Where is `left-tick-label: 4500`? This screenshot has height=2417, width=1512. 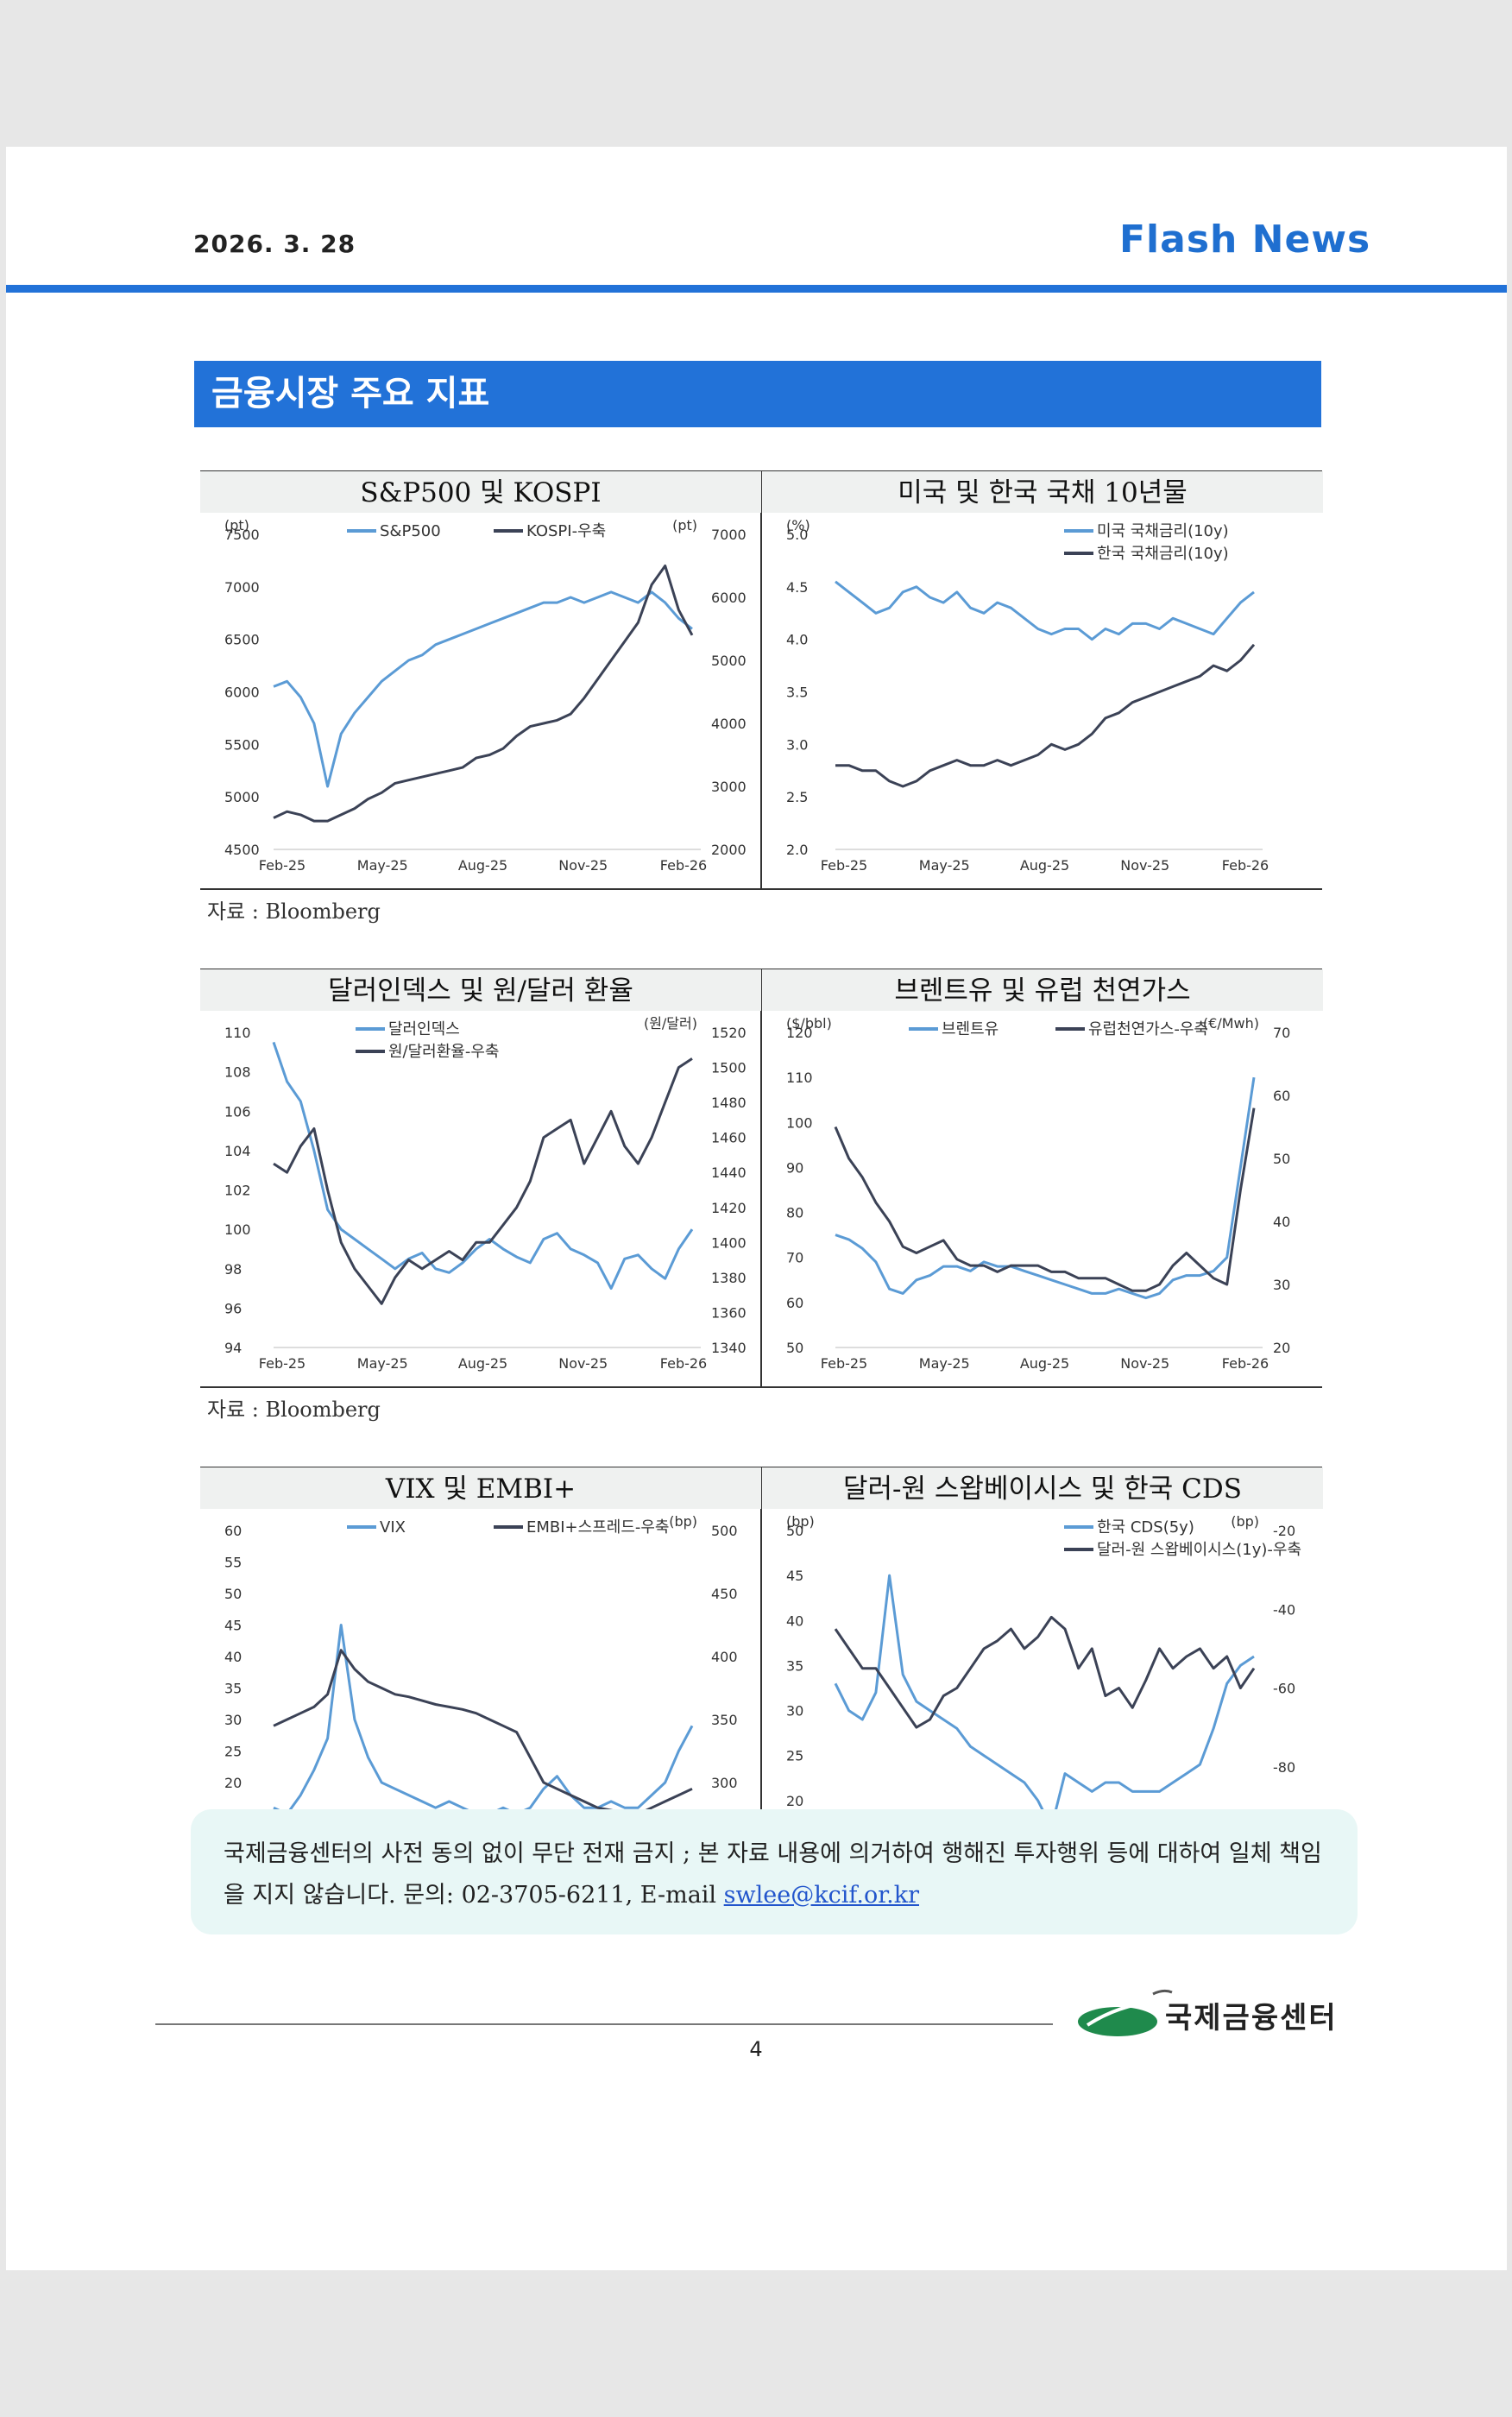
left-tick-label: 4500 is located at coordinates (242, 850).